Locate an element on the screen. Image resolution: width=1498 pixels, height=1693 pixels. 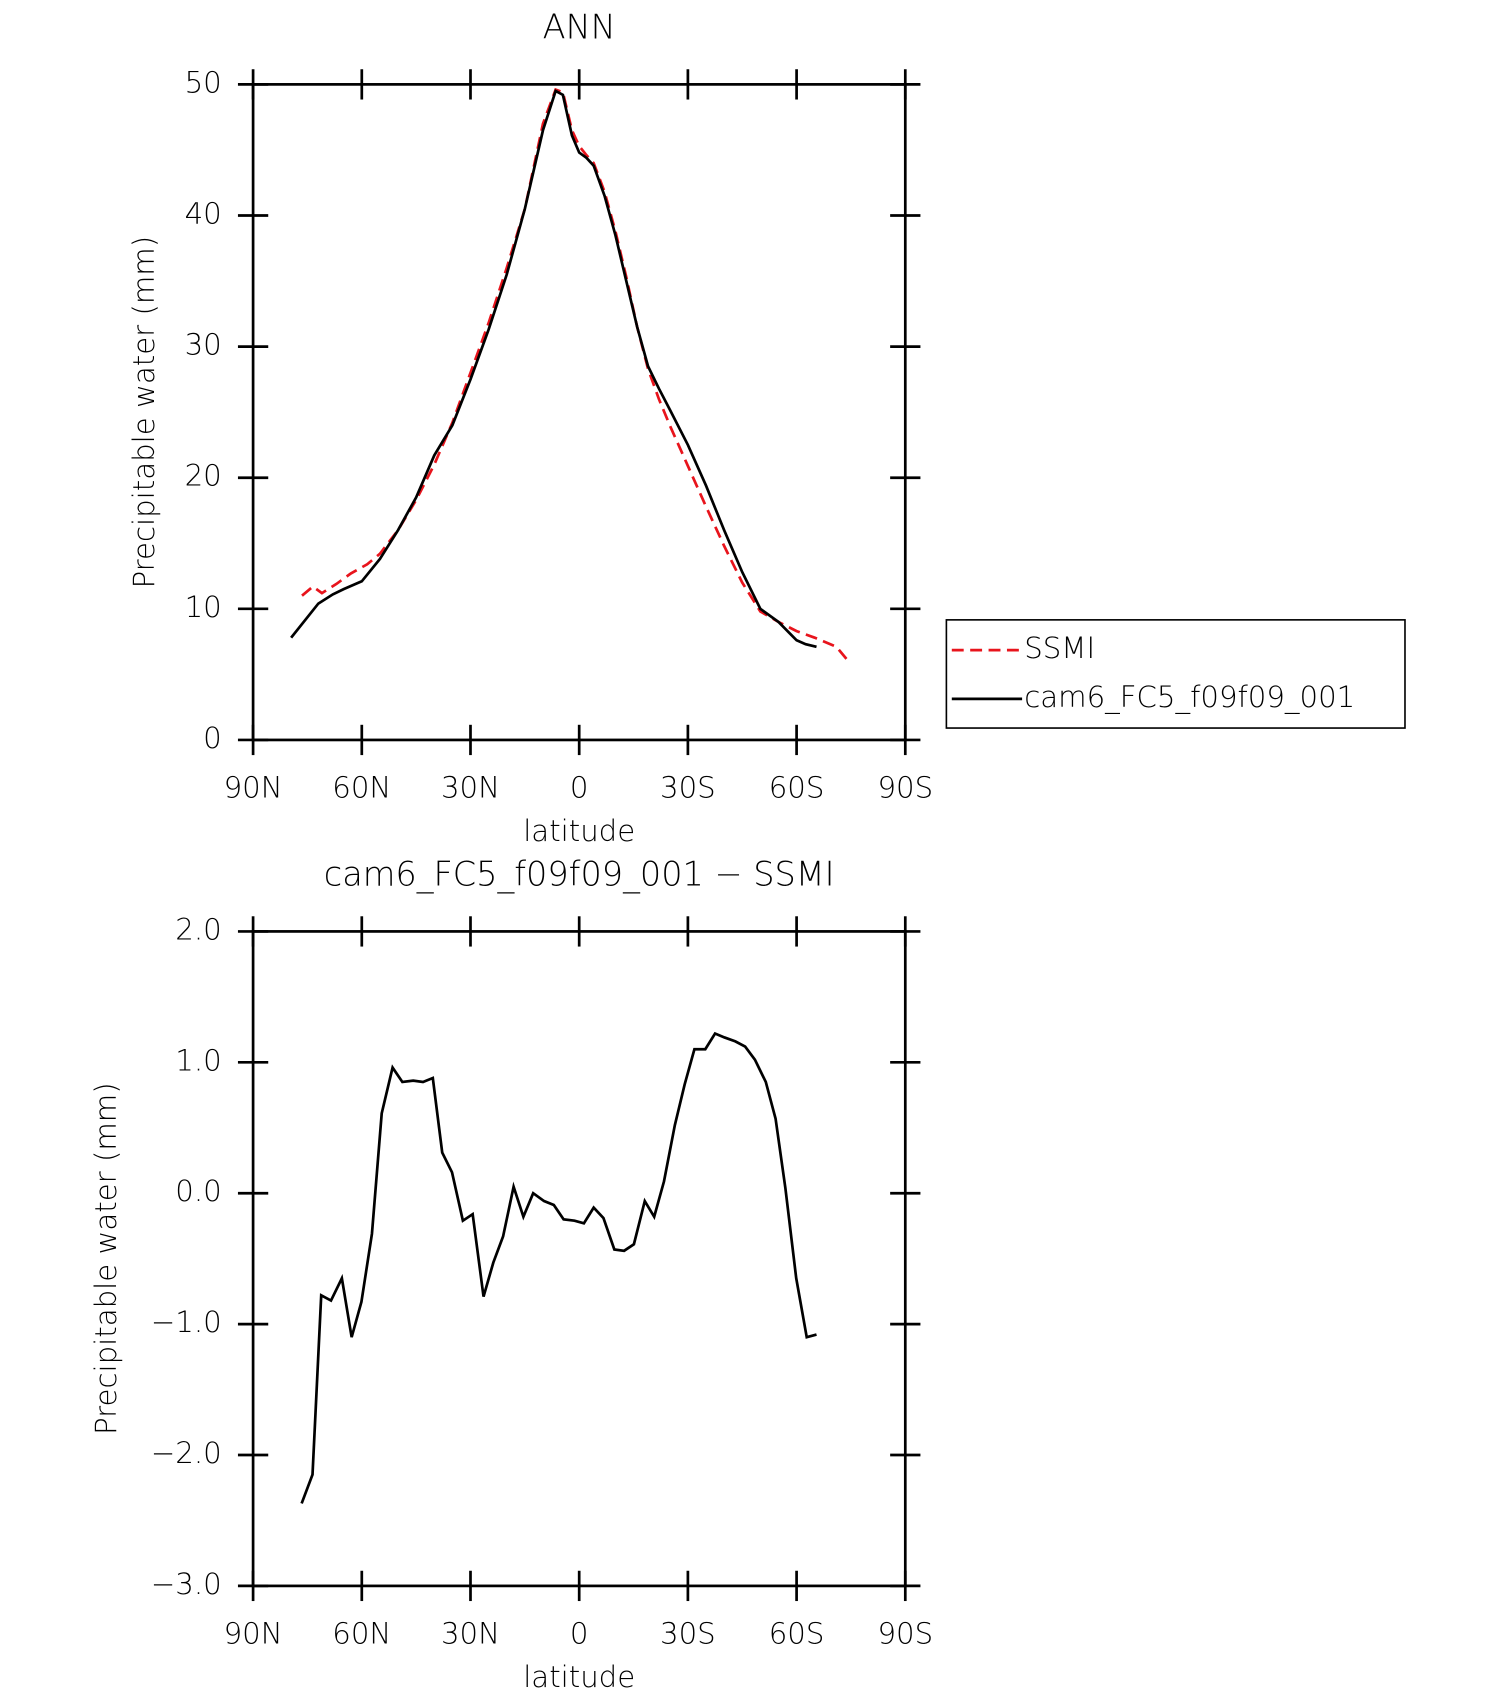
y-tick-label: 2.0 is located at coordinates (198, 929).